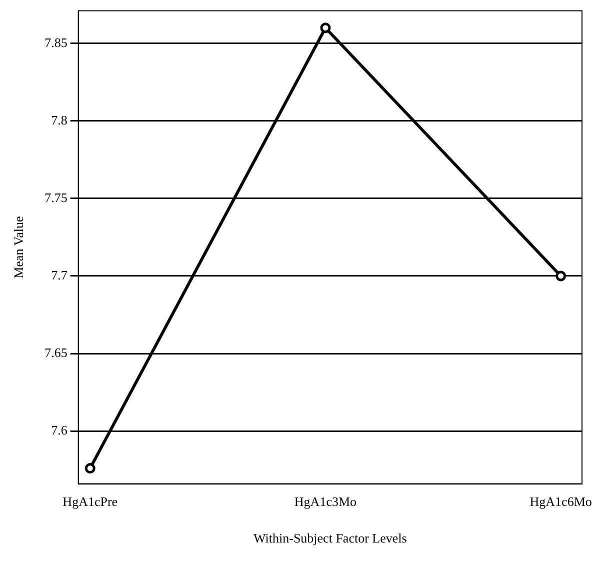  What do you see at coordinates (325, 502) in the screenshot?
I see `x-tick-label: HgA1c3Mo` at bounding box center [325, 502].